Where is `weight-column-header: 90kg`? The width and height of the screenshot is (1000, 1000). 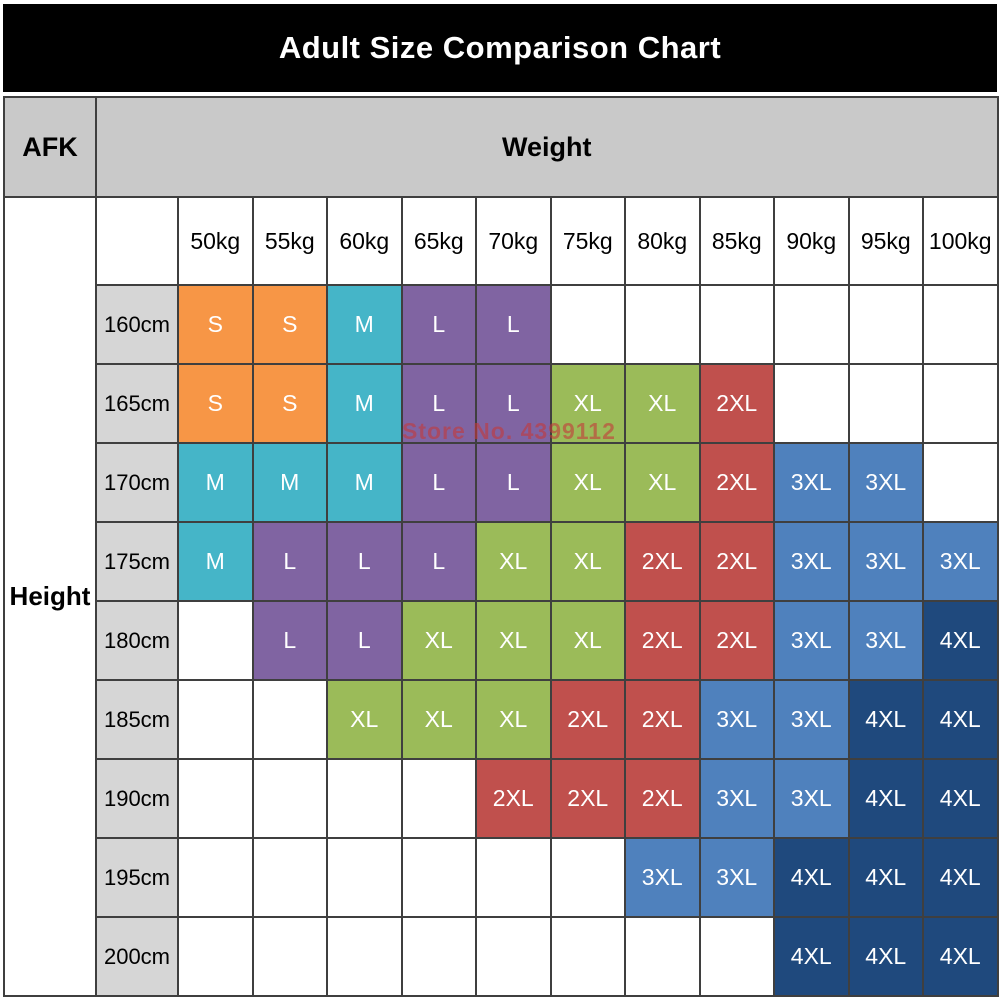
weight-column-header: 90kg is located at coordinates (811, 241).